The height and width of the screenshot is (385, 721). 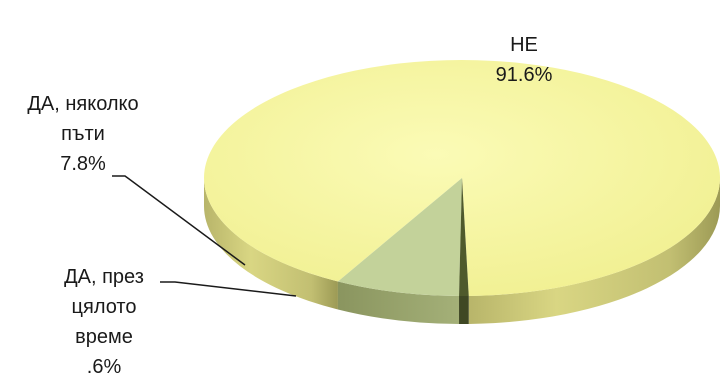 What do you see at coordinates (83, 164) in the screenshot?
I see `slice-value-several-times: 7.8%` at bounding box center [83, 164].